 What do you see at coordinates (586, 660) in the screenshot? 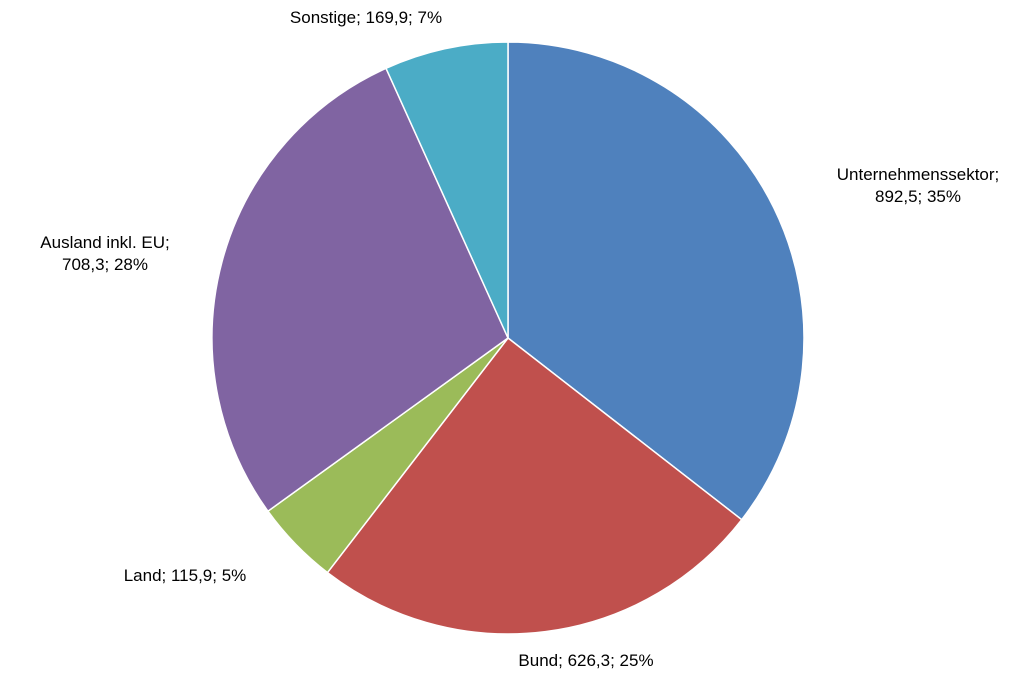
I see `data-label: Bund; 626,3; 25%` at bounding box center [586, 660].